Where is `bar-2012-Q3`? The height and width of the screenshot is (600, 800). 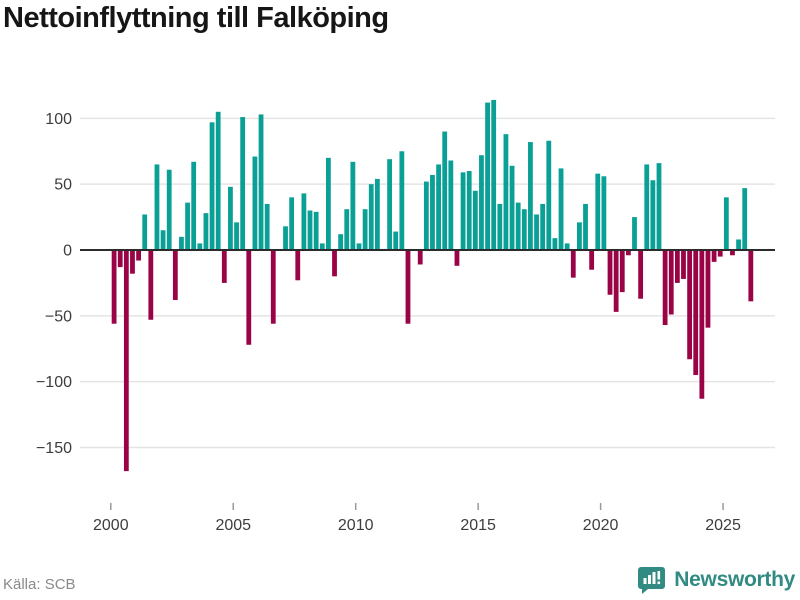
bar-2012-Q3 is located at coordinates (420, 257).